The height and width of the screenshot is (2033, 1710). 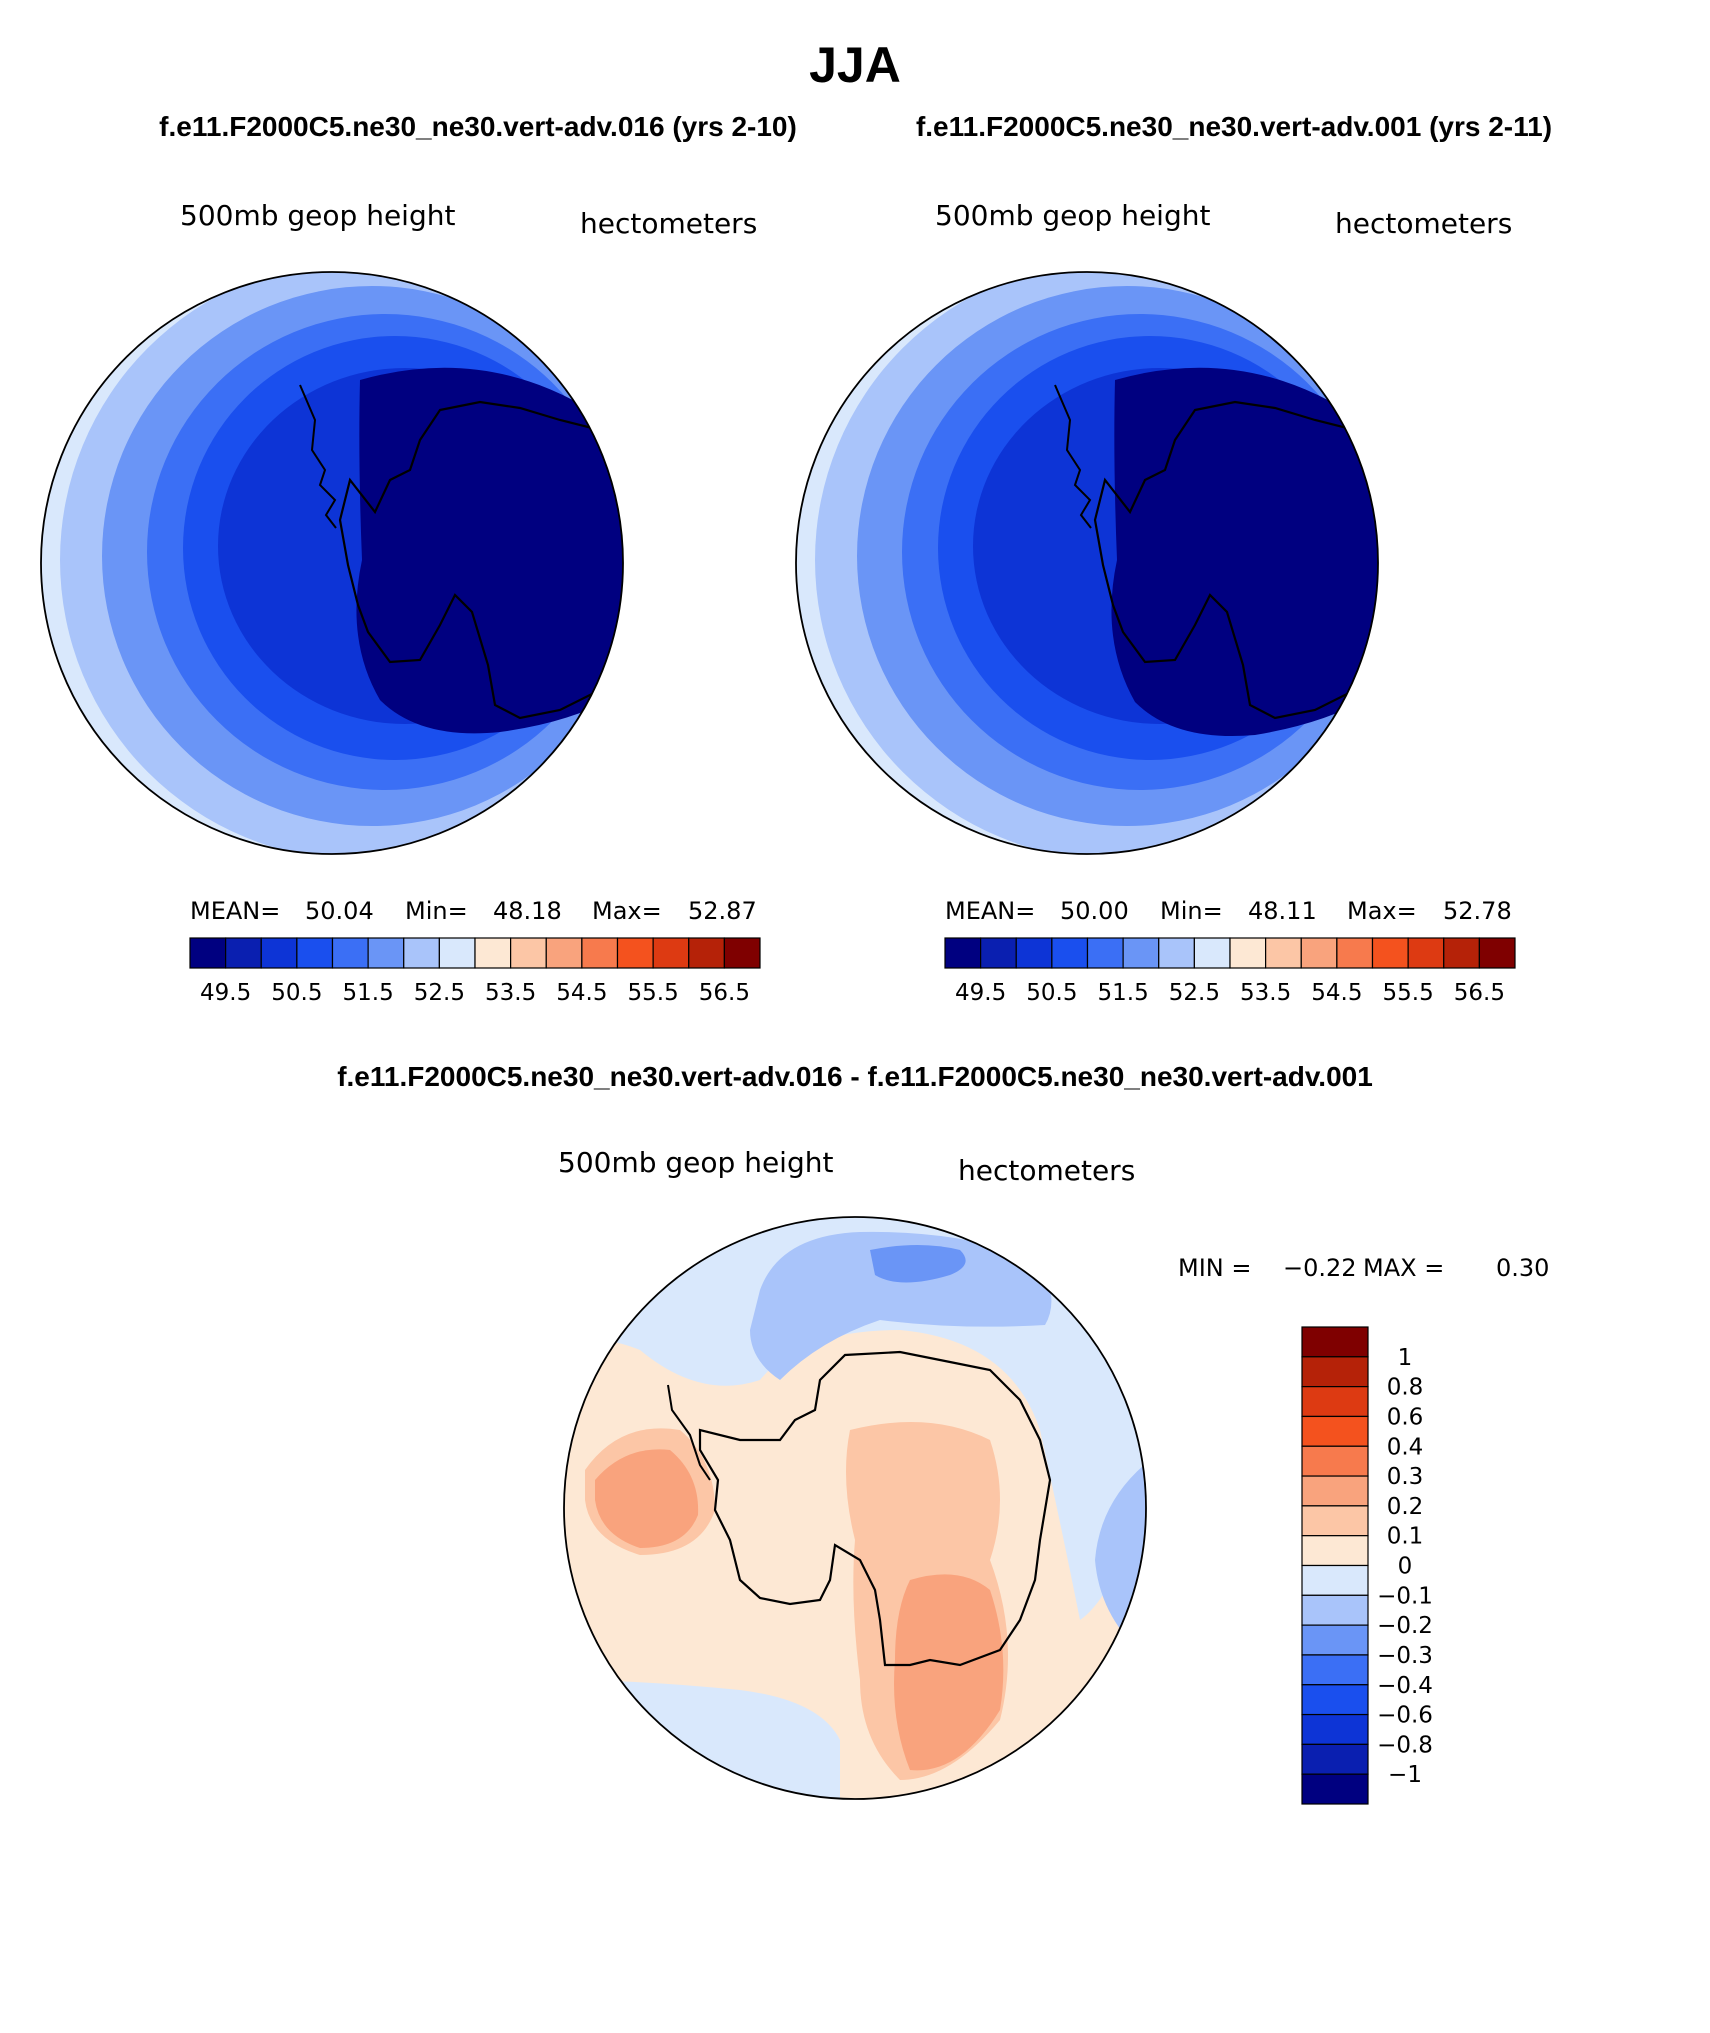 I want to click on colorbar-tick-label: 0.8, so click(x=1405, y=1388).